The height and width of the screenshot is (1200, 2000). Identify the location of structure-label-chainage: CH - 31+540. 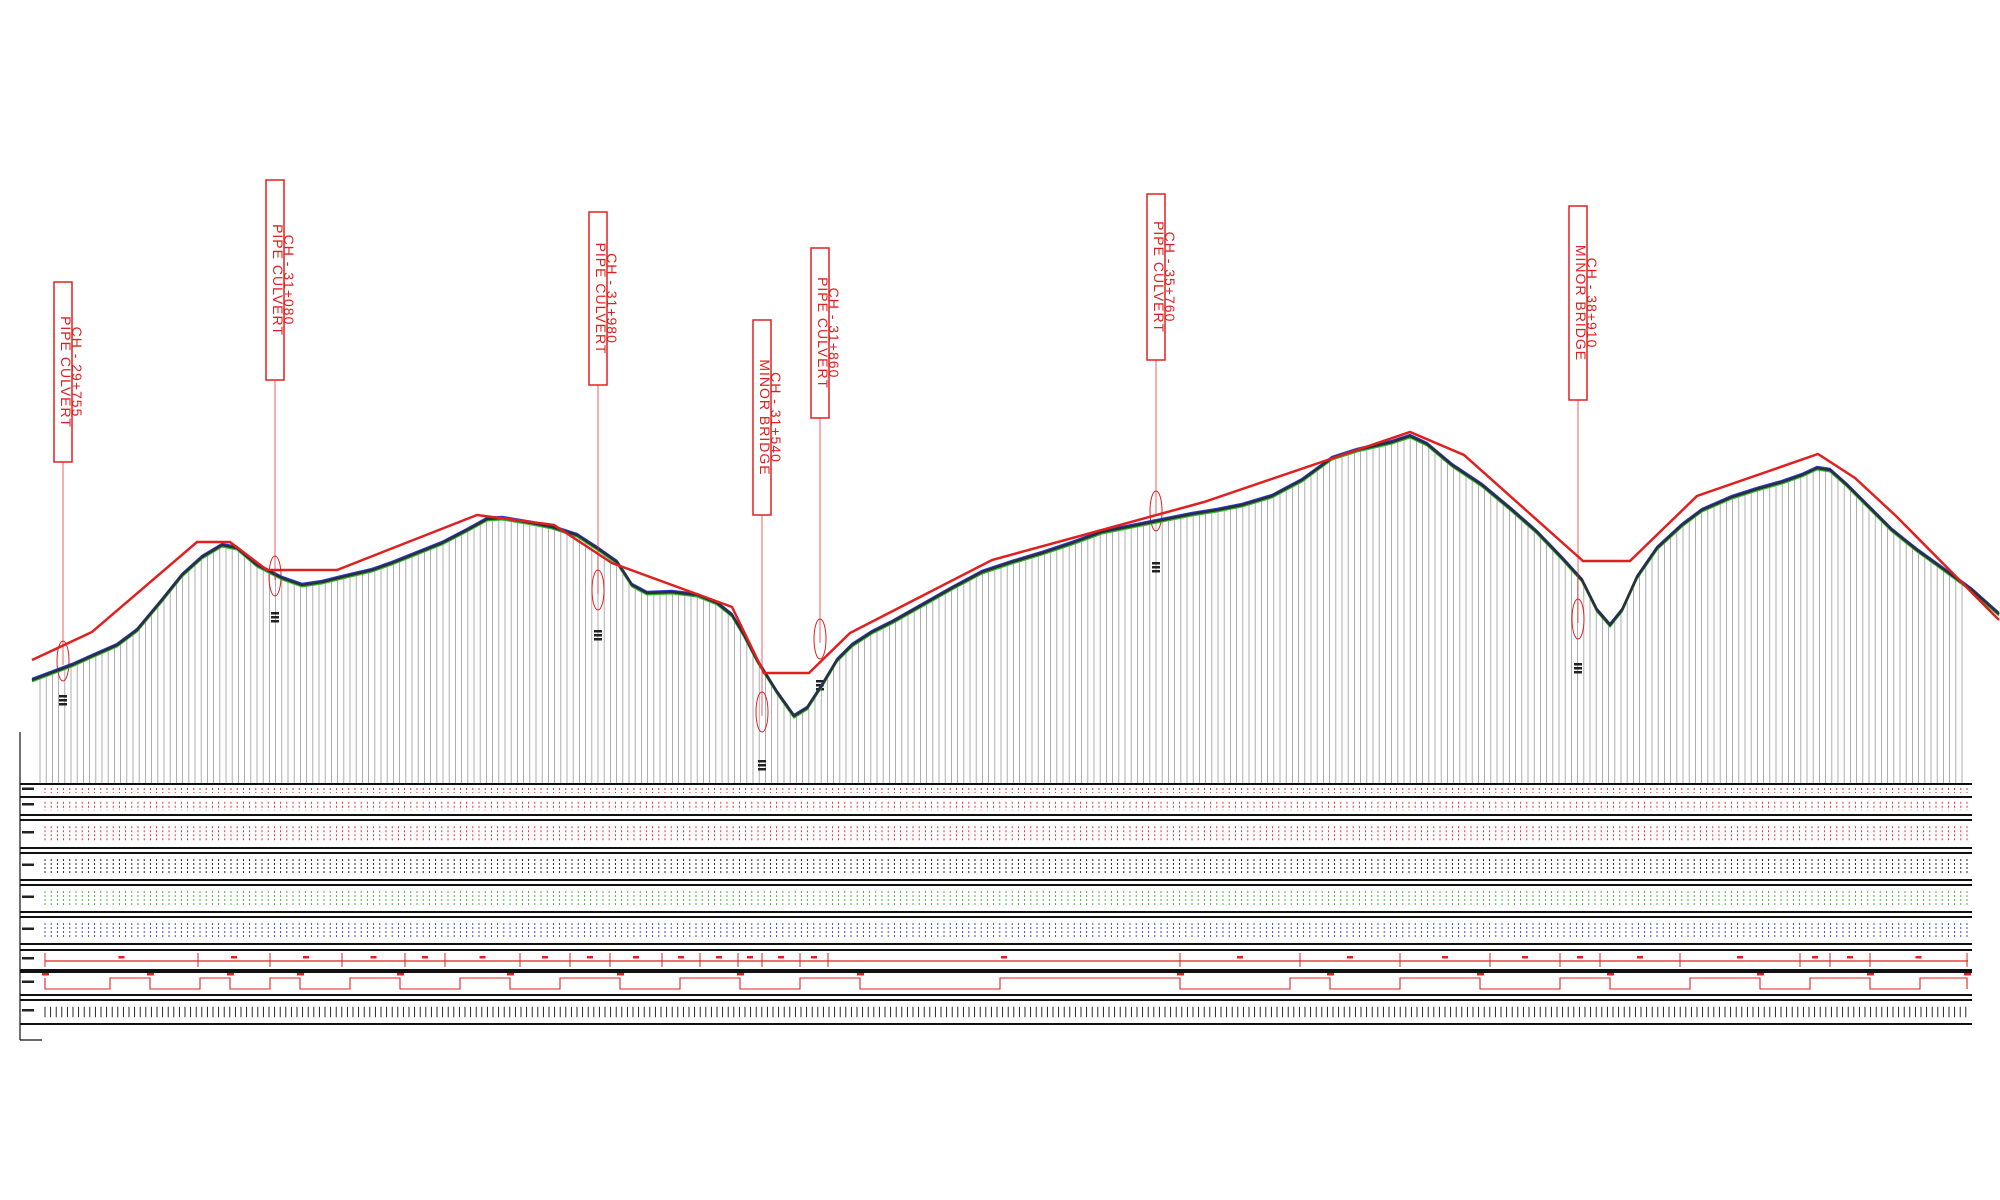
(776, 417).